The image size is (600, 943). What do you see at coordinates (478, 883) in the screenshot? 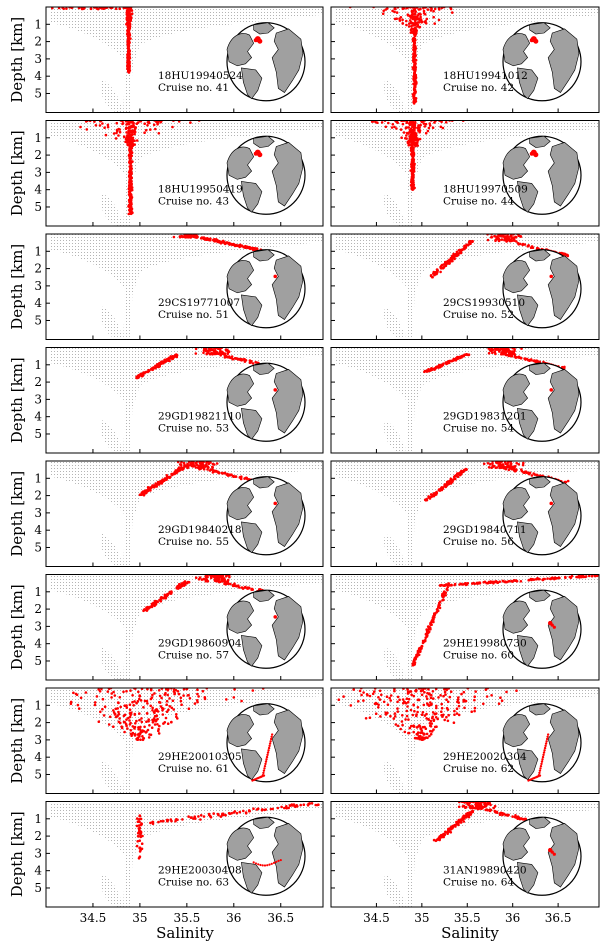
I see `cruise-number-label: Cruise no. 64` at bounding box center [478, 883].